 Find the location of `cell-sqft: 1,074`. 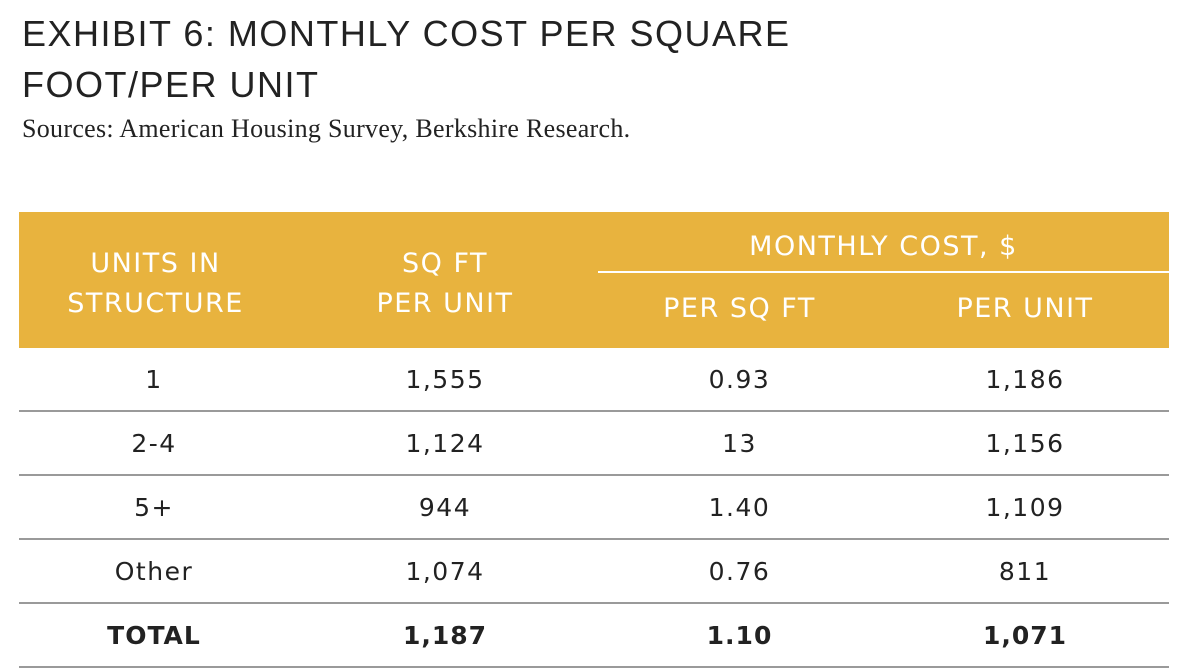

cell-sqft: 1,074 is located at coordinates (445, 571).